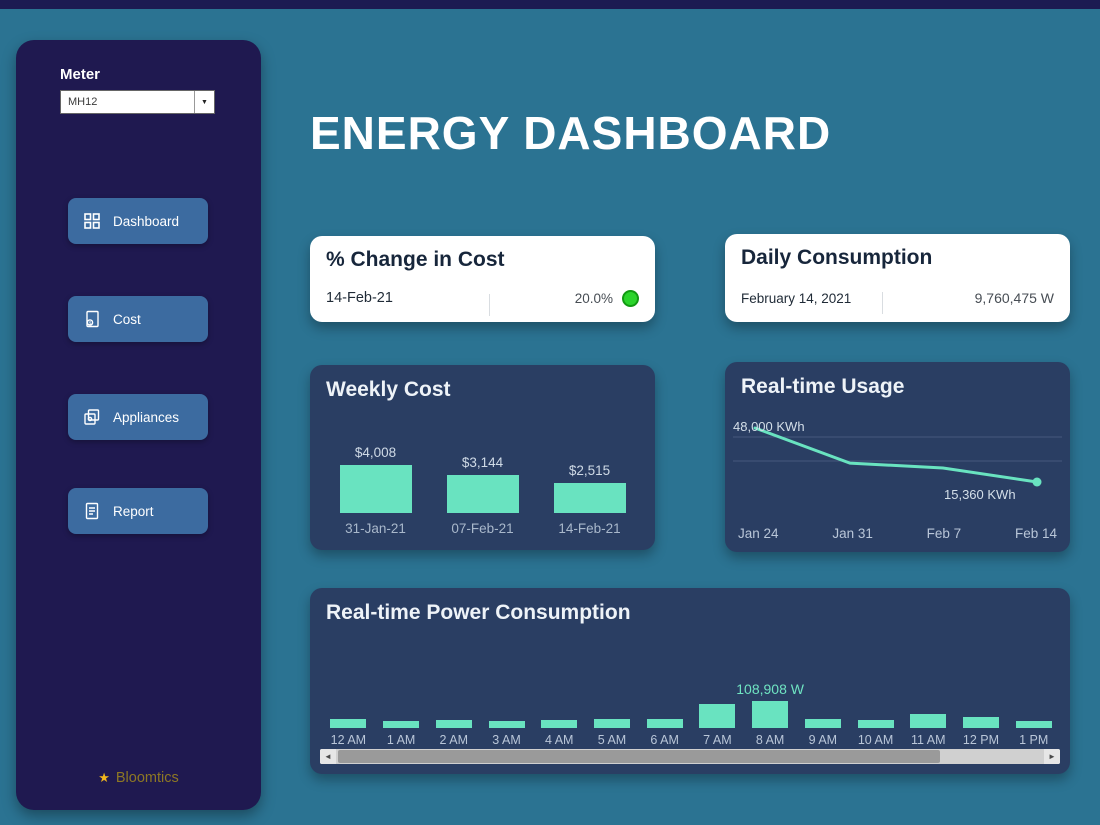  What do you see at coordinates (104, 777) in the screenshot?
I see `star-icon: ★` at bounding box center [104, 777].